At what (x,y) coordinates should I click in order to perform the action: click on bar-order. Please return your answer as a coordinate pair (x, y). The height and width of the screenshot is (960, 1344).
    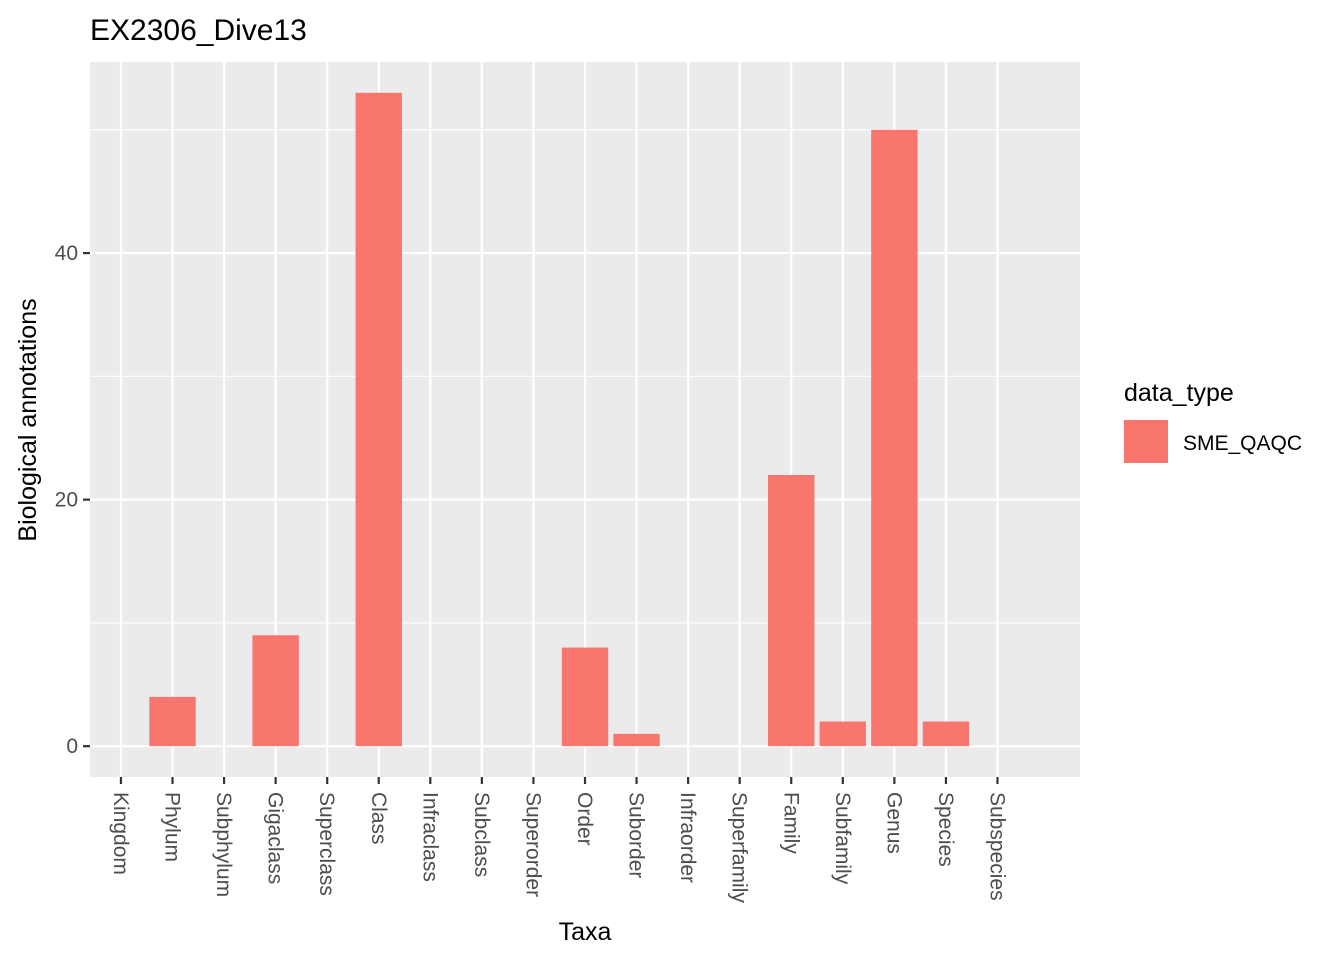
    Looking at the image, I should click on (585, 697).